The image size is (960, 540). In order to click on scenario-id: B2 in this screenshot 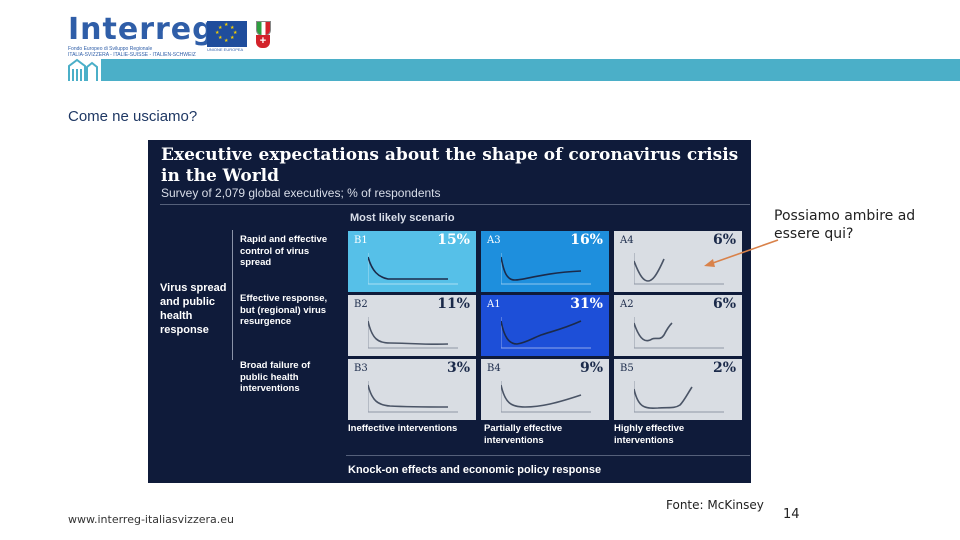, I will do `click(361, 304)`.